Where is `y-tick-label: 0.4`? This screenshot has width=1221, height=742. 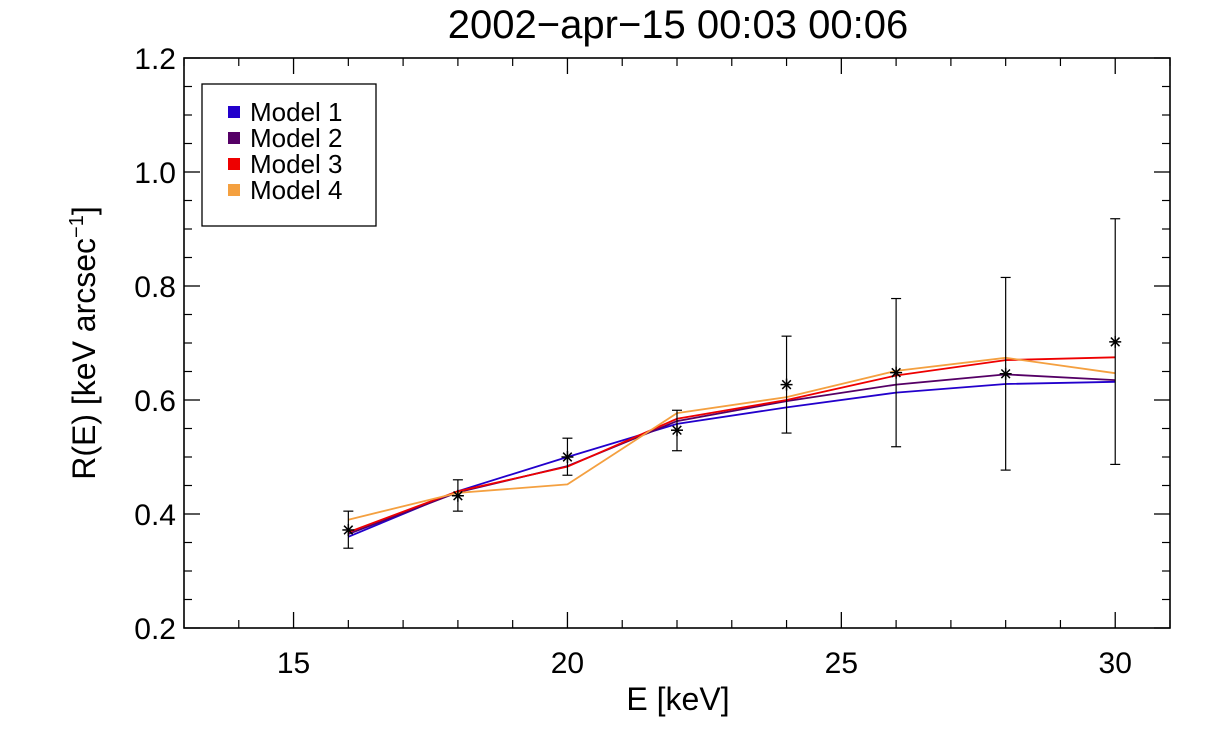 y-tick-label: 0.4 is located at coordinates (155, 515).